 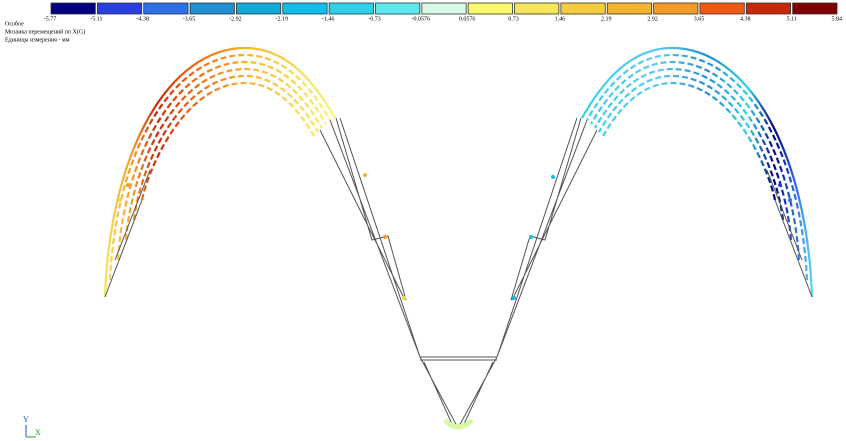 I want to click on units: Единицы измерения - мм, so click(x=37, y=40).